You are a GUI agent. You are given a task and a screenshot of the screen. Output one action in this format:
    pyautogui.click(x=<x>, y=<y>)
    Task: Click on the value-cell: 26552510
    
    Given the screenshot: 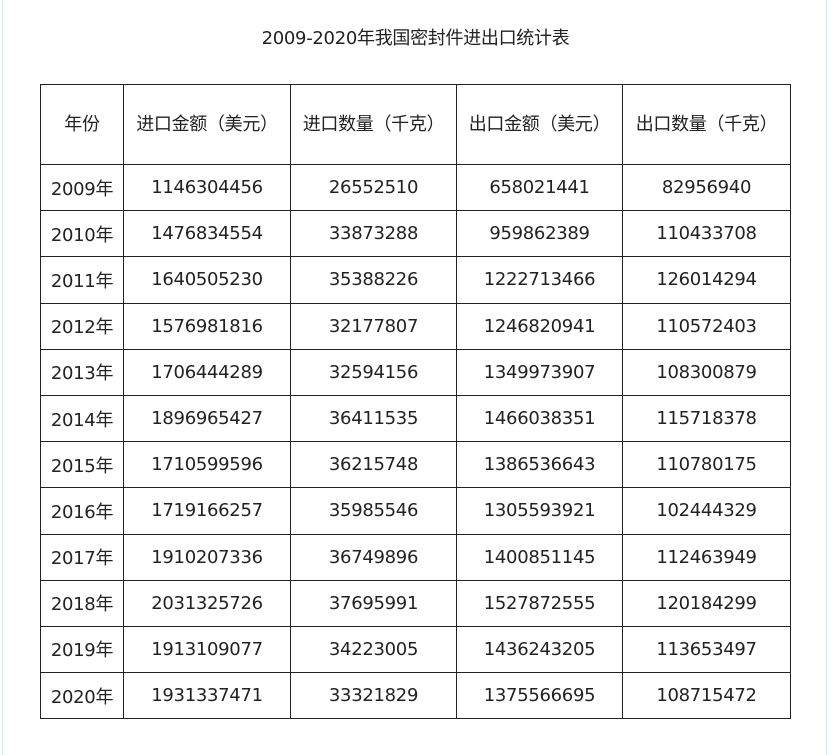 What is the action you would take?
    pyautogui.click(x=373, y=187)
    